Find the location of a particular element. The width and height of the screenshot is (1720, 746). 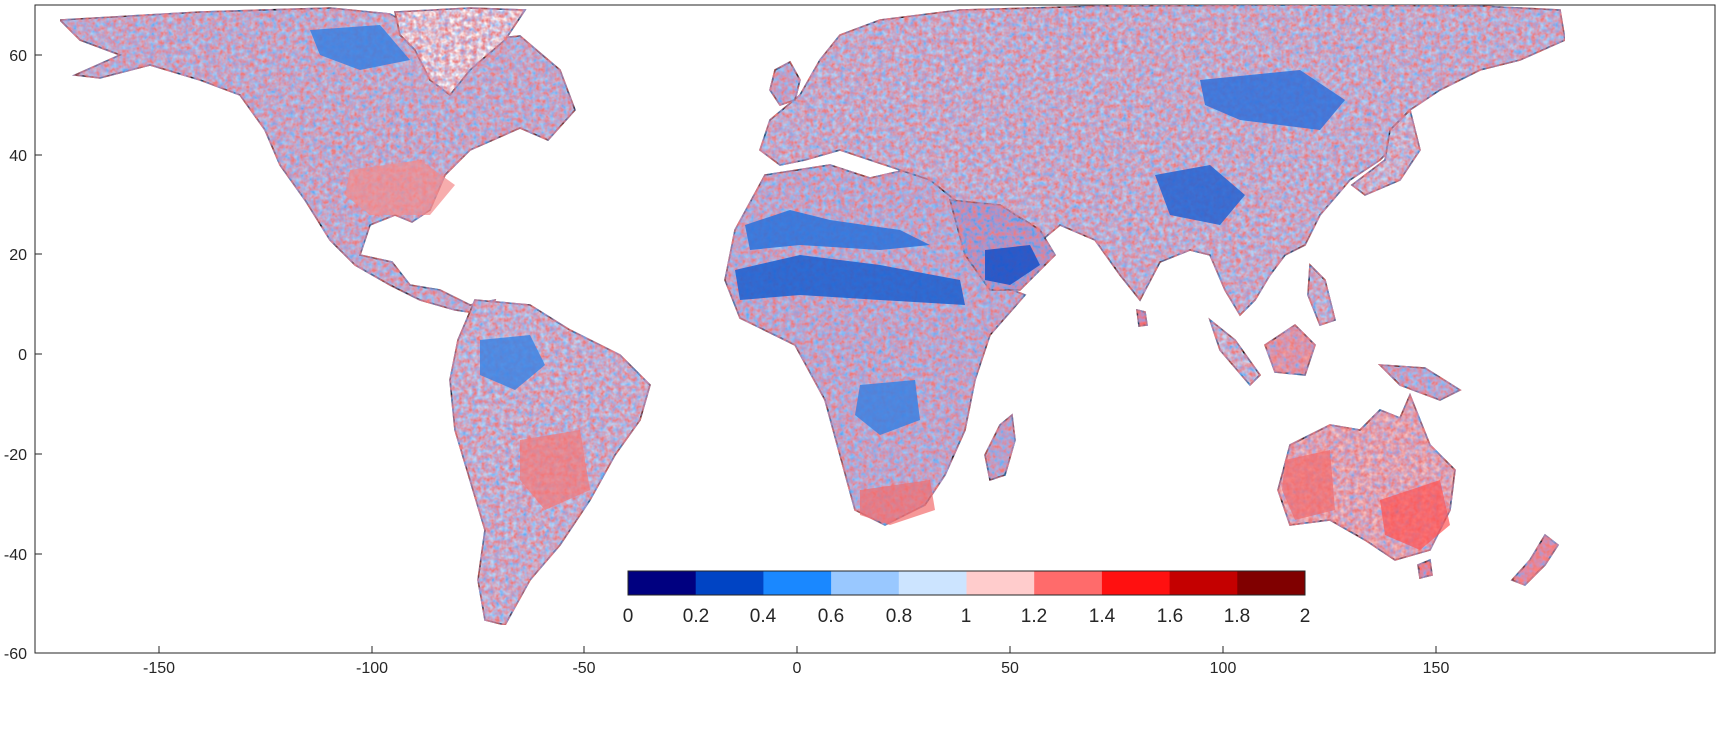

tibet-low-zone is located at coordinates (1200, 195).